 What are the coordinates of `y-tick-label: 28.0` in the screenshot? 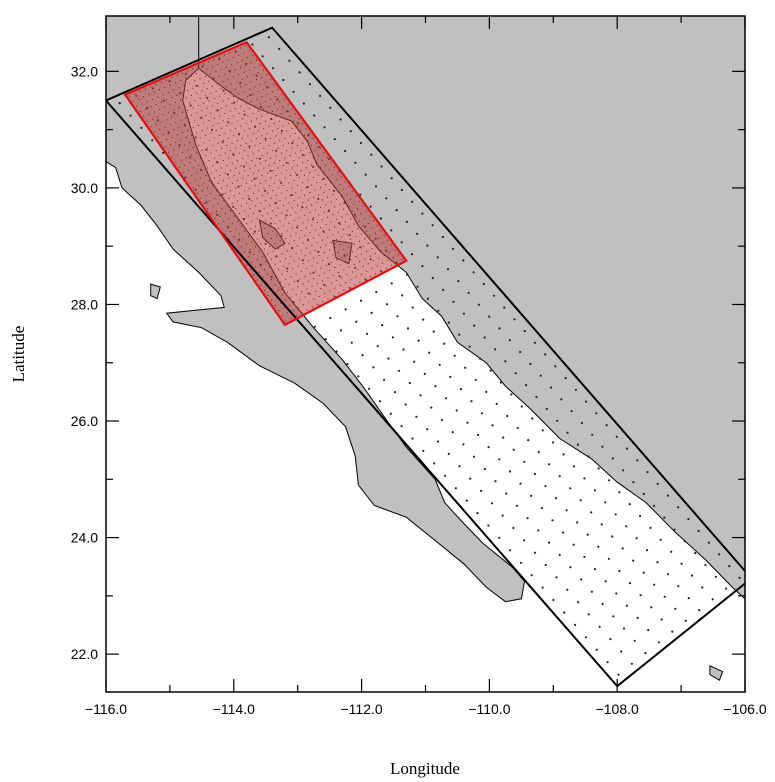 It's located at (84, 304).